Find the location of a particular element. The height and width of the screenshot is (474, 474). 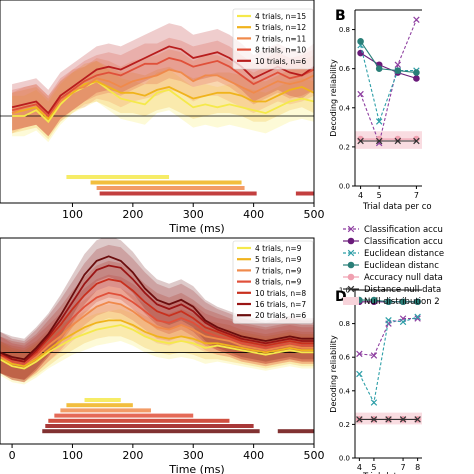

x-tick-label: 5 is located at coordinates (379, 195).